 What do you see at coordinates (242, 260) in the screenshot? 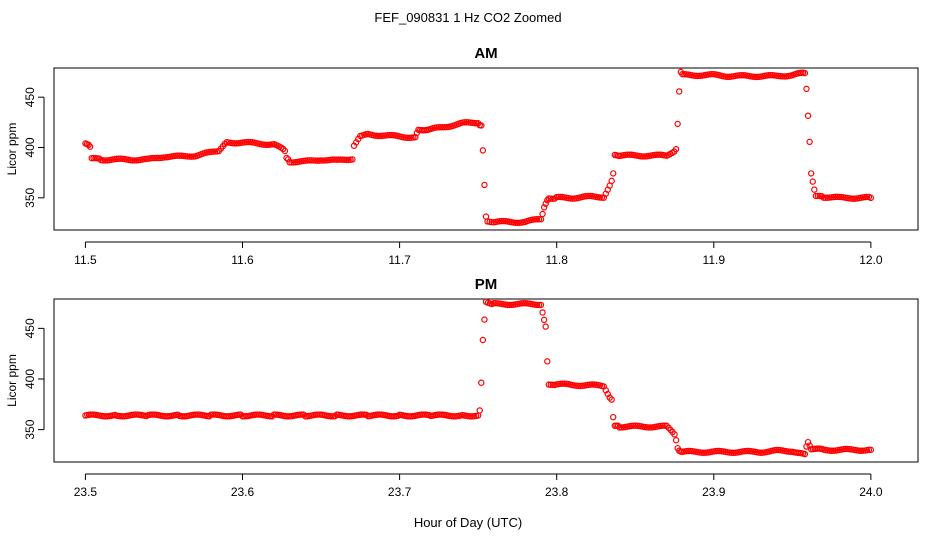
I see `am-x-tick-label: 11.6` at bounding box center [242, 260].